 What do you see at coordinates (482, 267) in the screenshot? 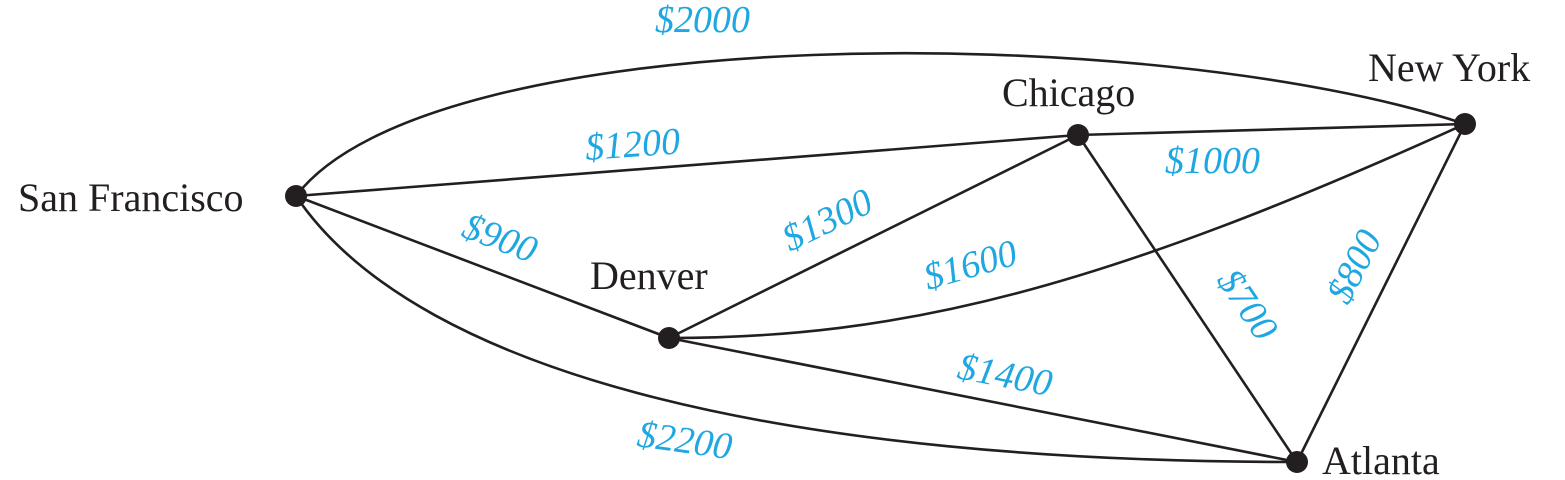
I see `edge-sf-den` at bounding box center [482, 267].